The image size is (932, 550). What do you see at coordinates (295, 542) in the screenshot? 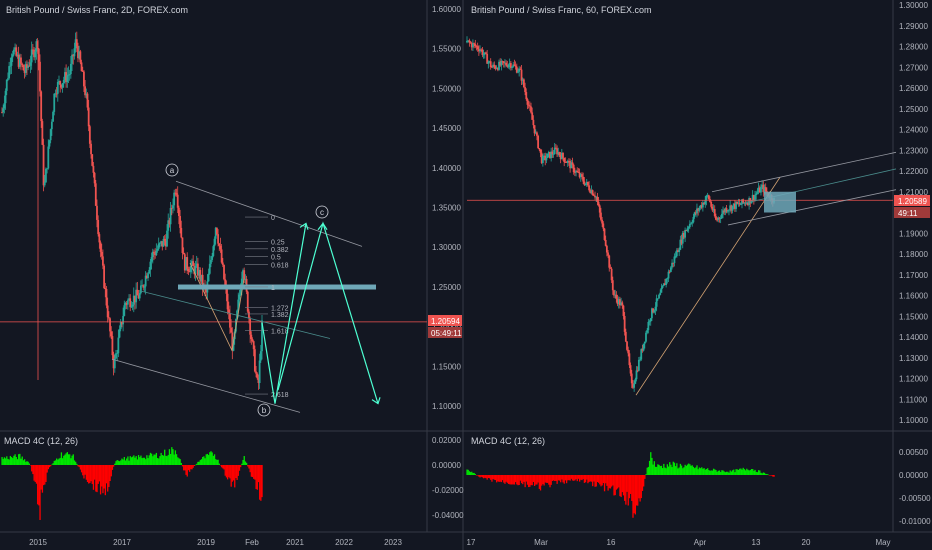
I see `left-time-tick: 2021` at bounding box center [295, 542].